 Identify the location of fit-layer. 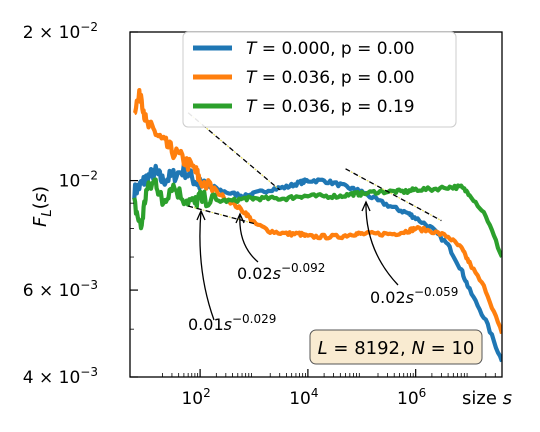
(314, 168).